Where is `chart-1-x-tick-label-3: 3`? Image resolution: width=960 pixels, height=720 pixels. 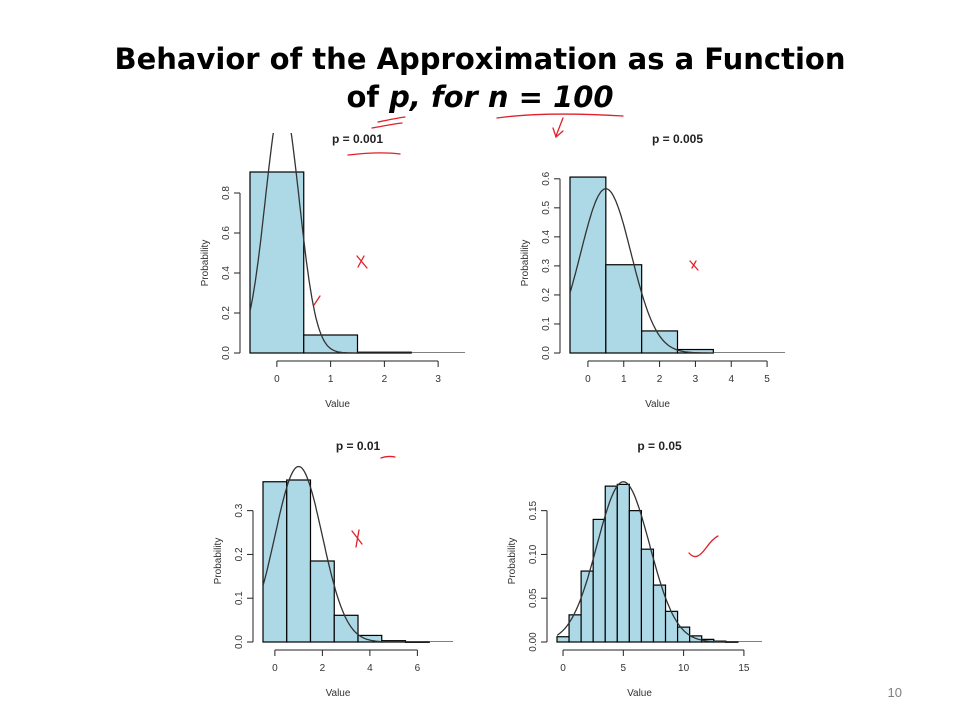
chart-1-x-tick-label-3: 3 is located at coordinates (696, 379).